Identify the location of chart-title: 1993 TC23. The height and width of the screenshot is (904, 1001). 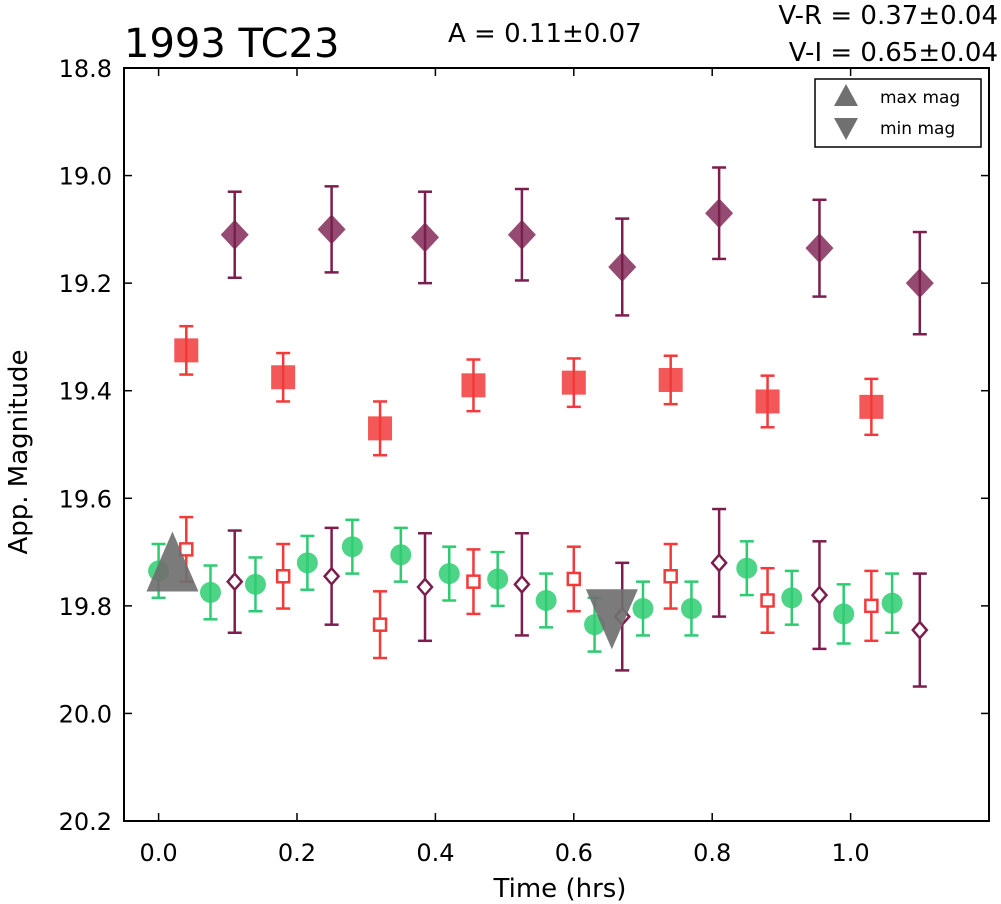
(231, 44).